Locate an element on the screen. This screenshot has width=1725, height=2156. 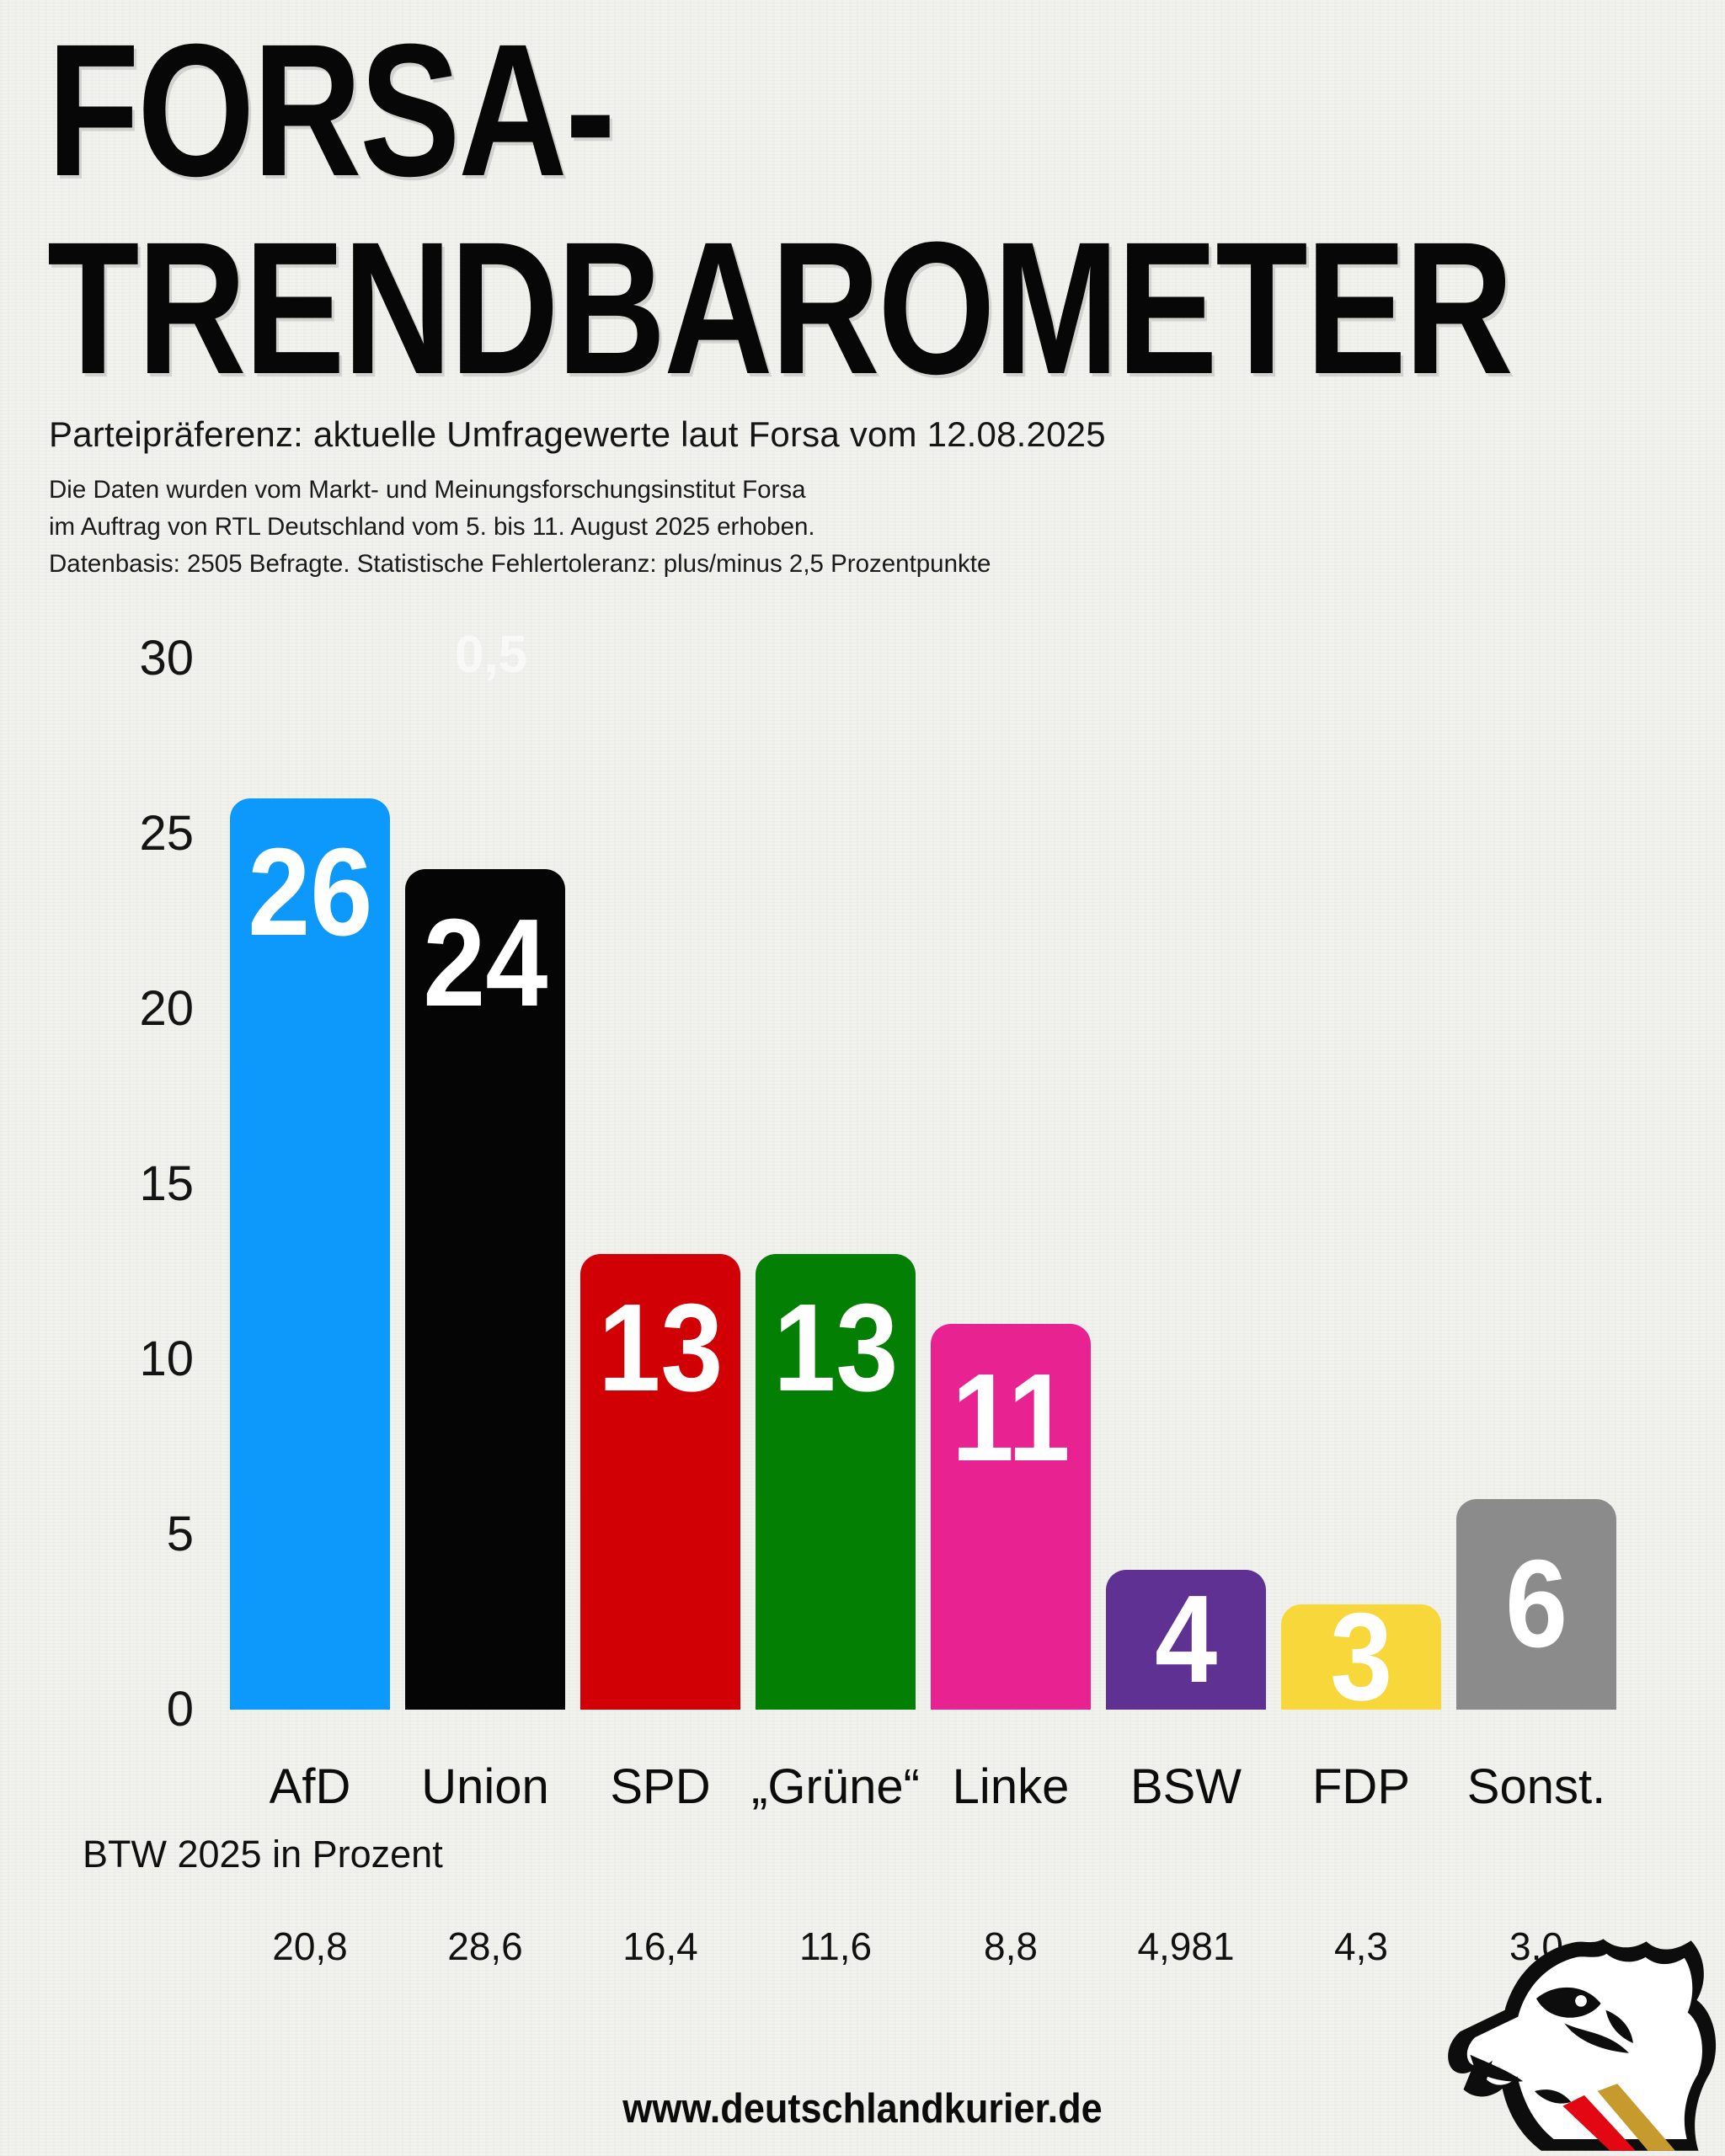
bar-fdp: 3 is located at coordinates (1361, 1656).